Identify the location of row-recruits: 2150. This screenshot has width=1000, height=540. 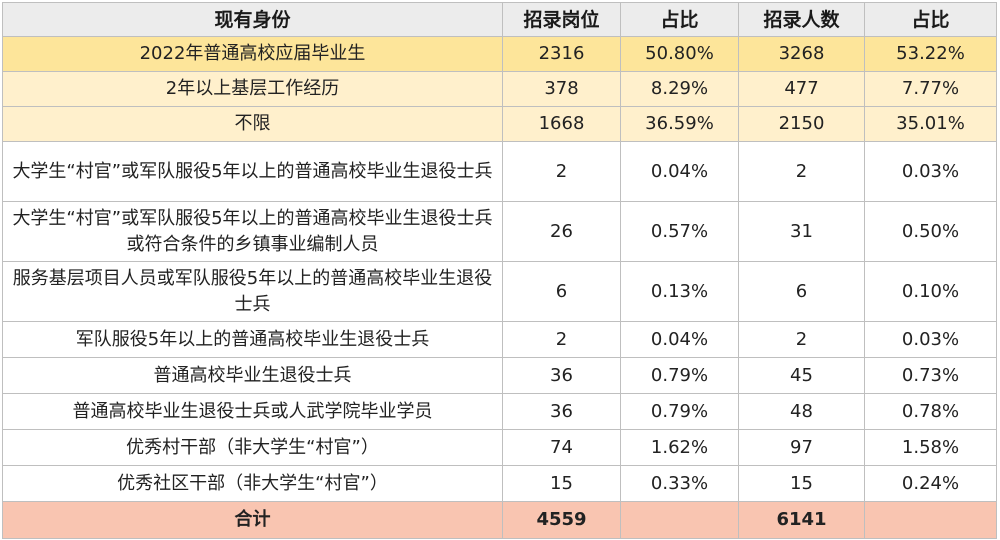
(802, 124).